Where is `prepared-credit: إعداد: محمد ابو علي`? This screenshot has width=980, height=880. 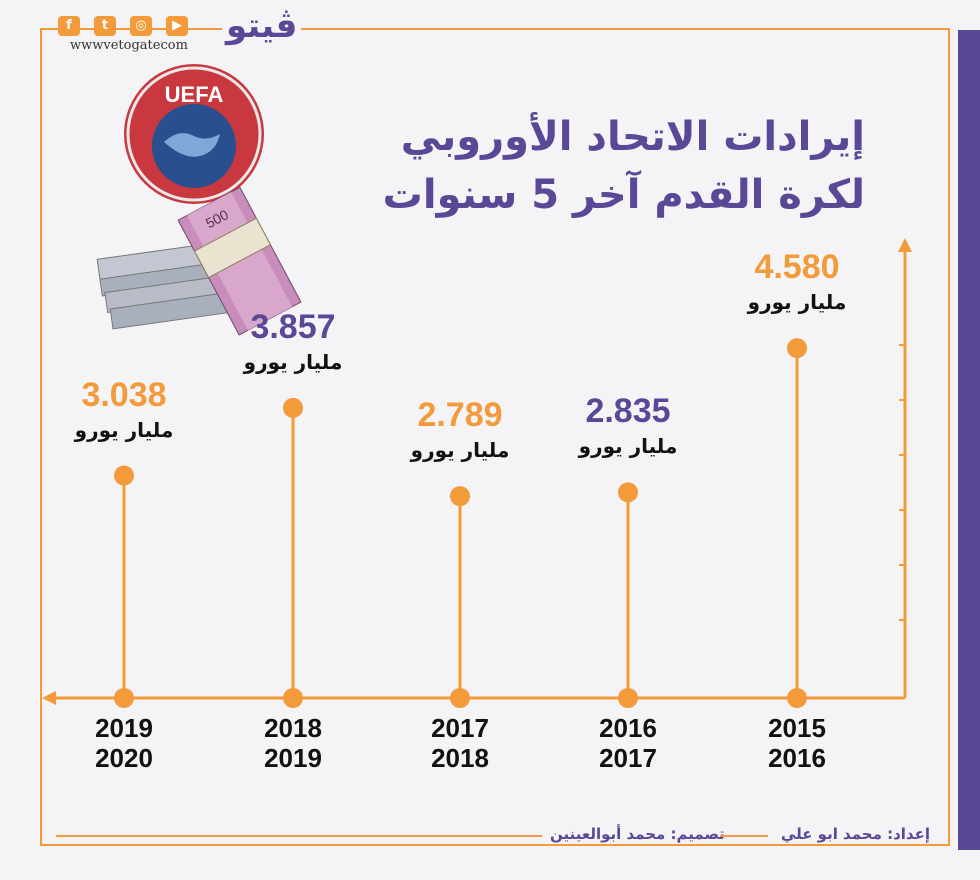
prepared-credit: إعداد: محمد ابو علي is located at coordinates (855, 834).